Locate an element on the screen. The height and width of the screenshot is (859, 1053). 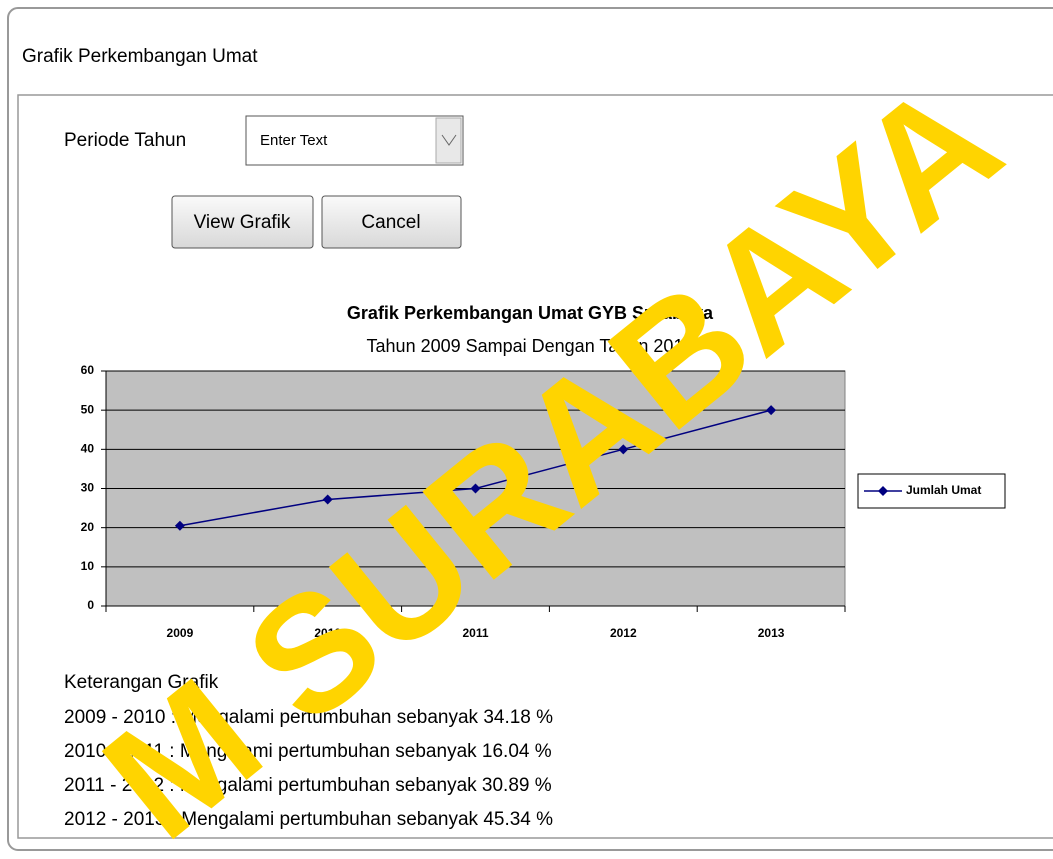
notes-title: Keterangan Grafik is located at coordinates (141, 682).